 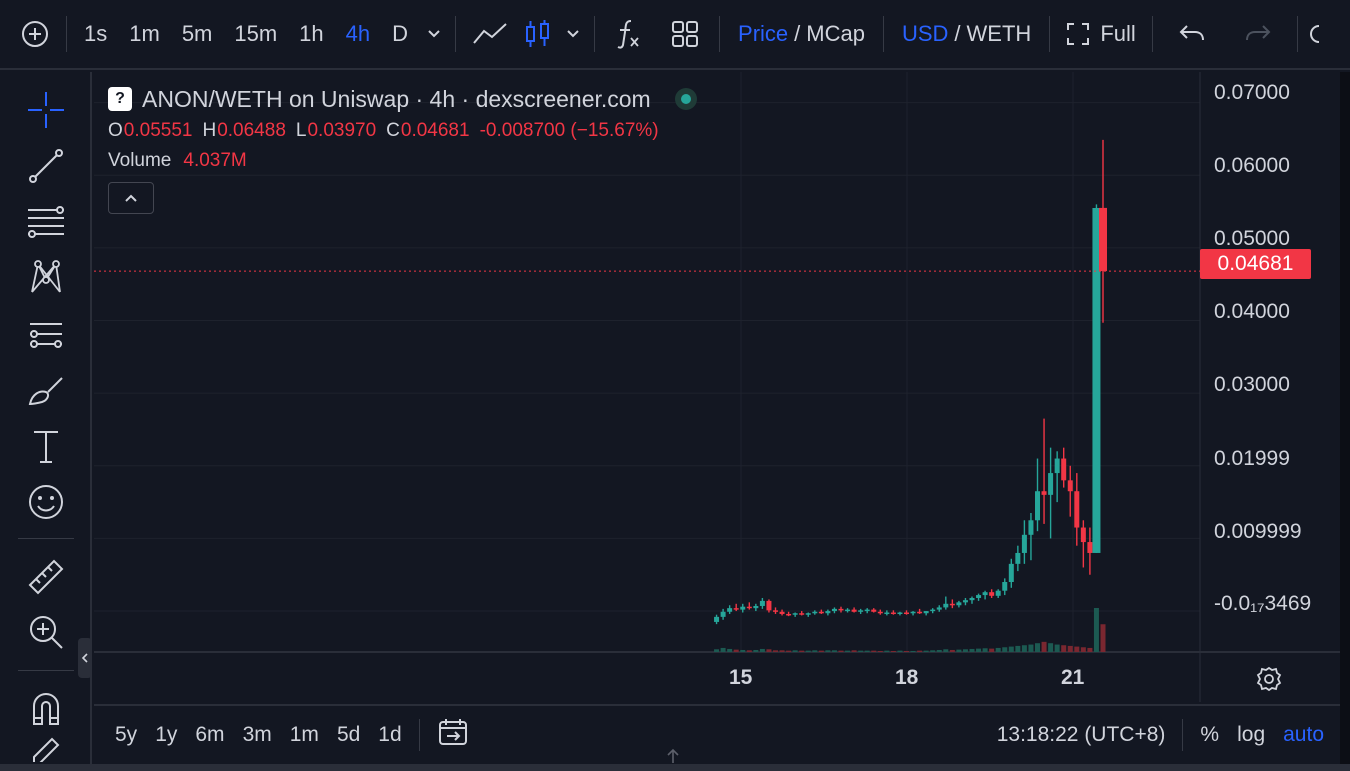 What do you see at coordinates (131, 198) in the screenshot?
I see `collapse-legend-button` at bounding box center [131, 198].